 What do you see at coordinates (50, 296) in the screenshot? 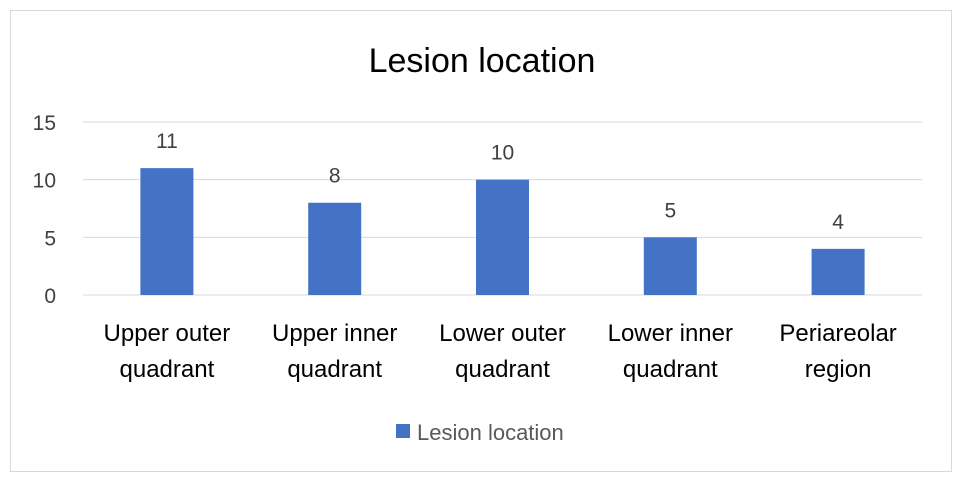
I see `y-tick-label: 0` at bounding box center [50, 296].